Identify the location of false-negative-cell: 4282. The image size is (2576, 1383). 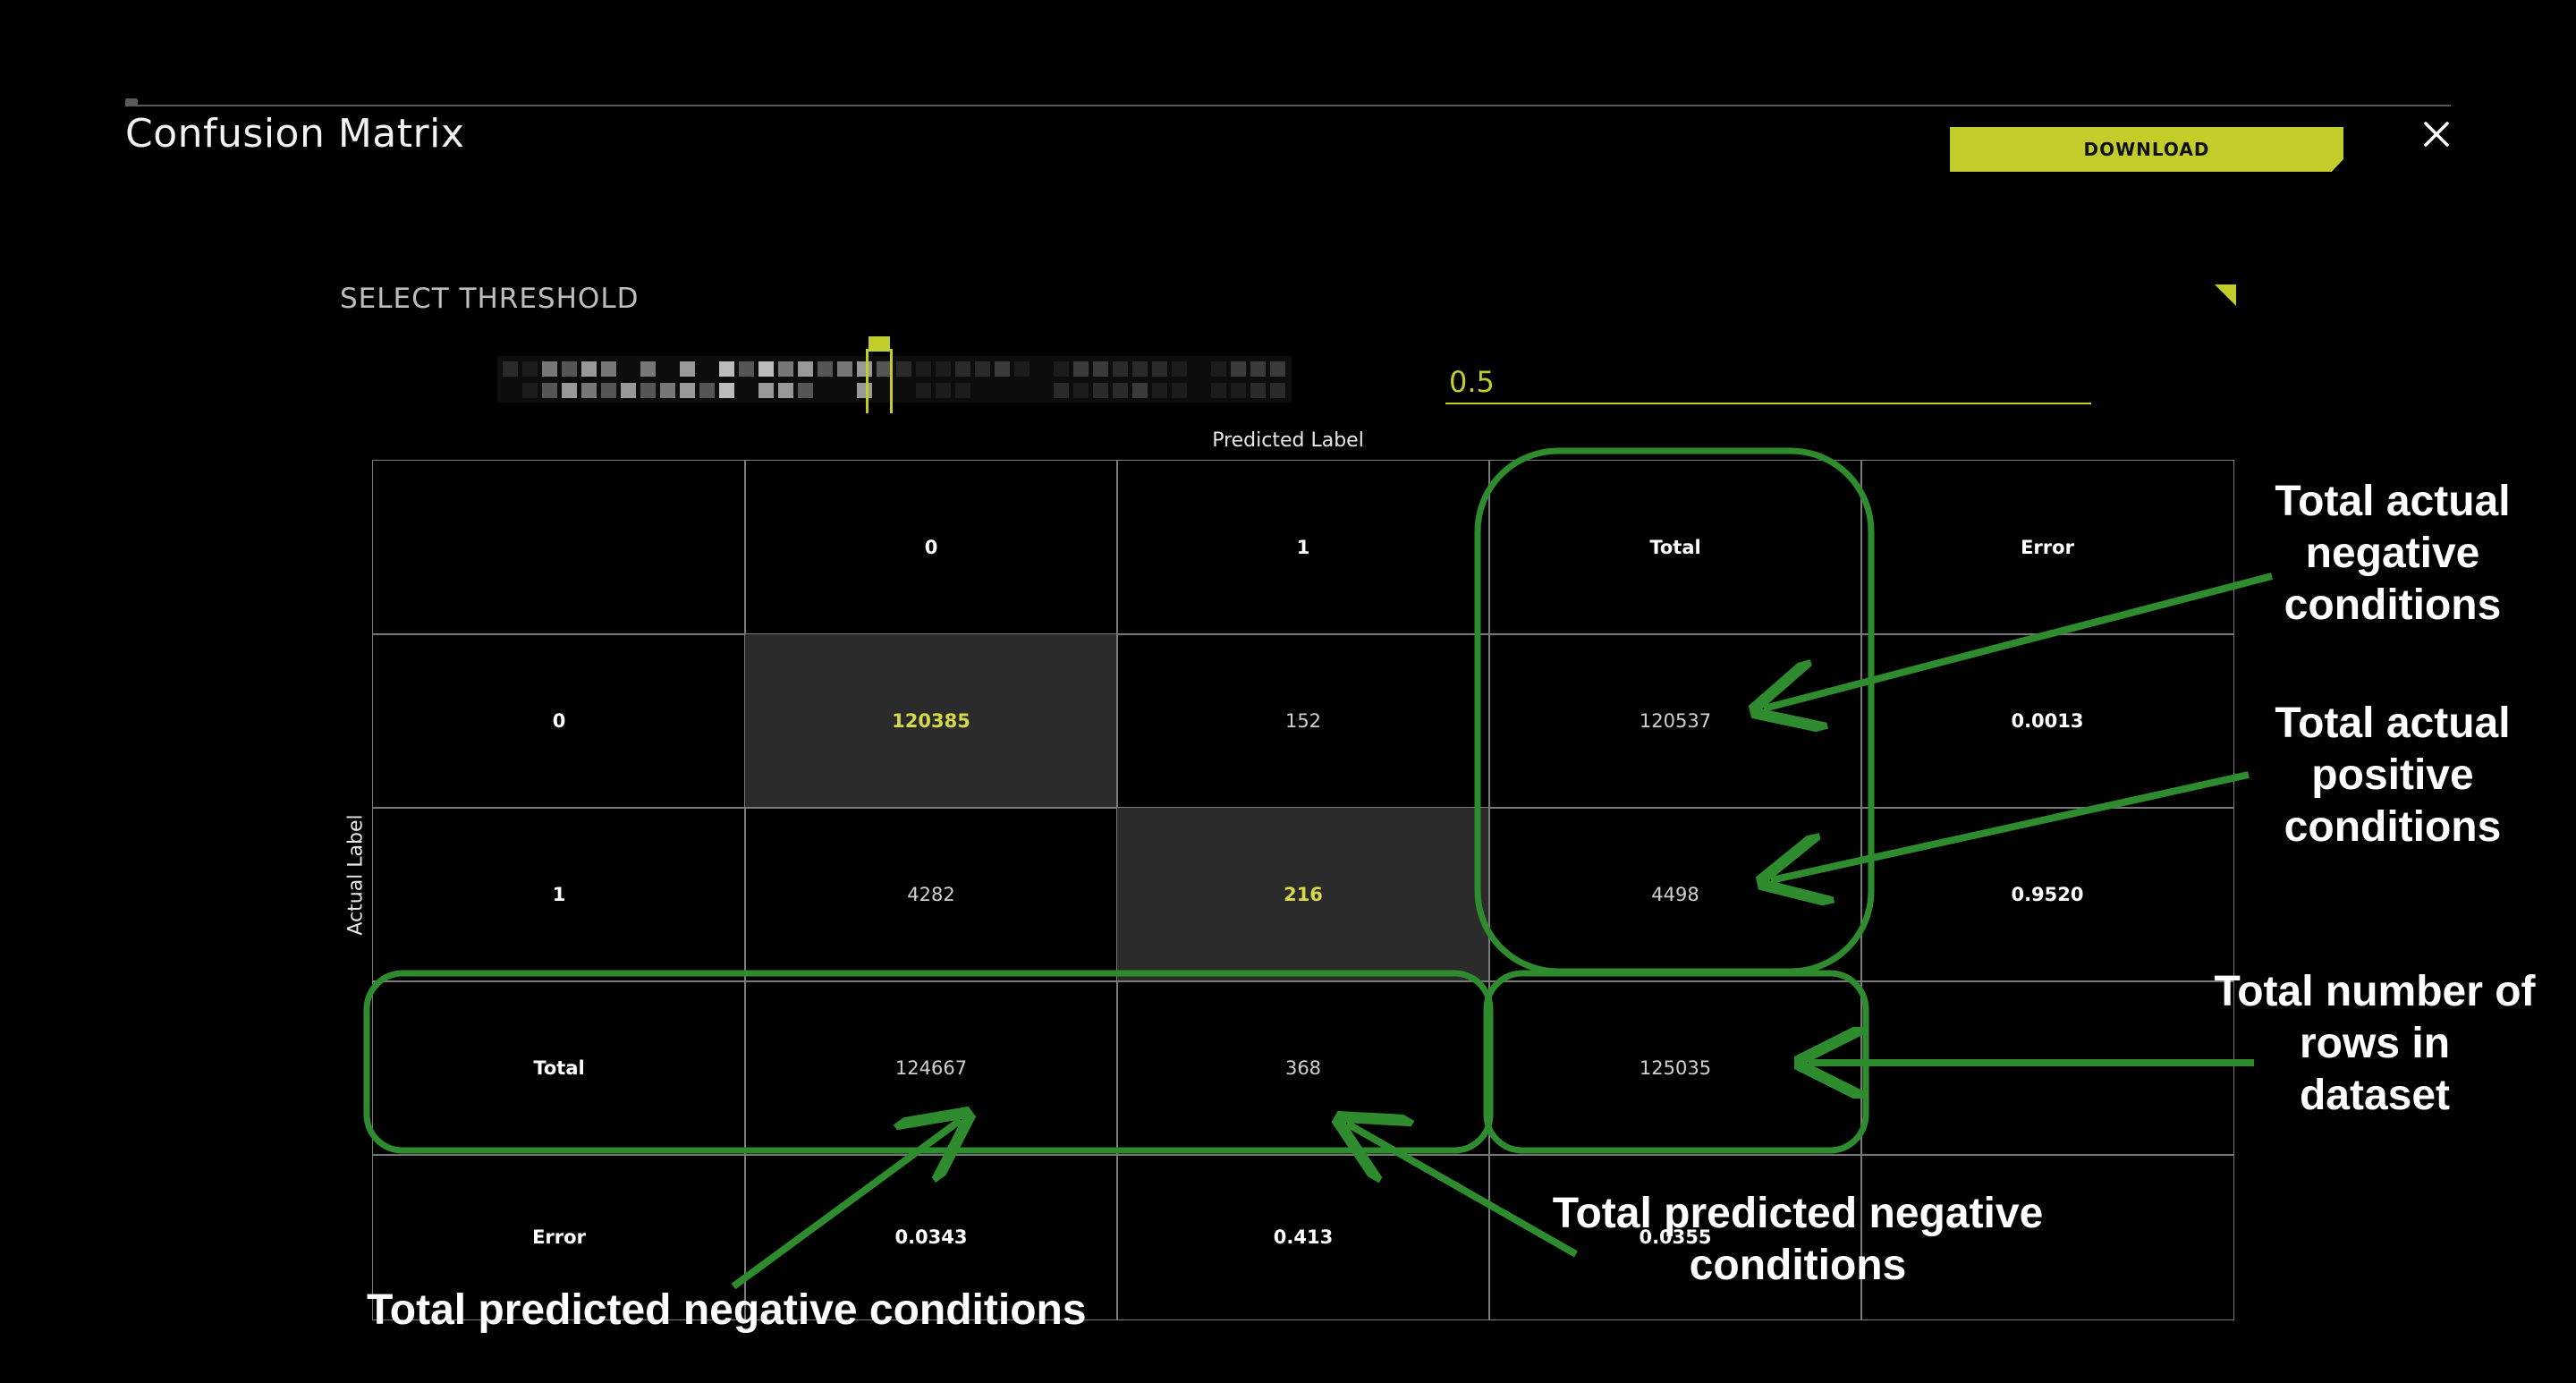
(931, 895).